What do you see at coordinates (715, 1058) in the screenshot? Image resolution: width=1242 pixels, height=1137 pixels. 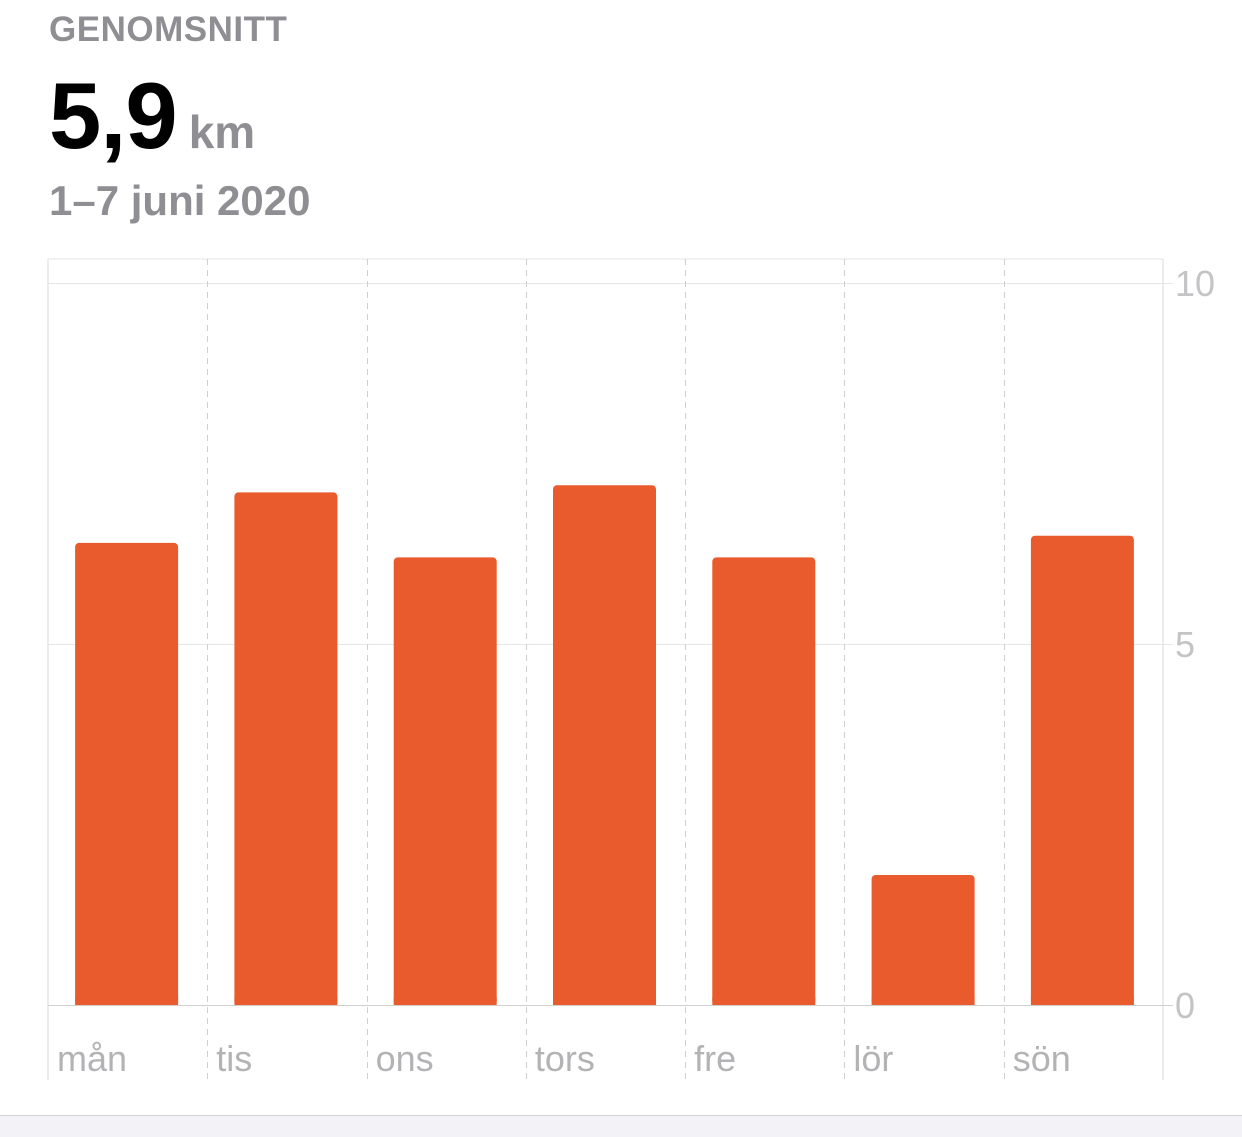 I see `x-tick-label: fre` at bounding box center [715, 1058].